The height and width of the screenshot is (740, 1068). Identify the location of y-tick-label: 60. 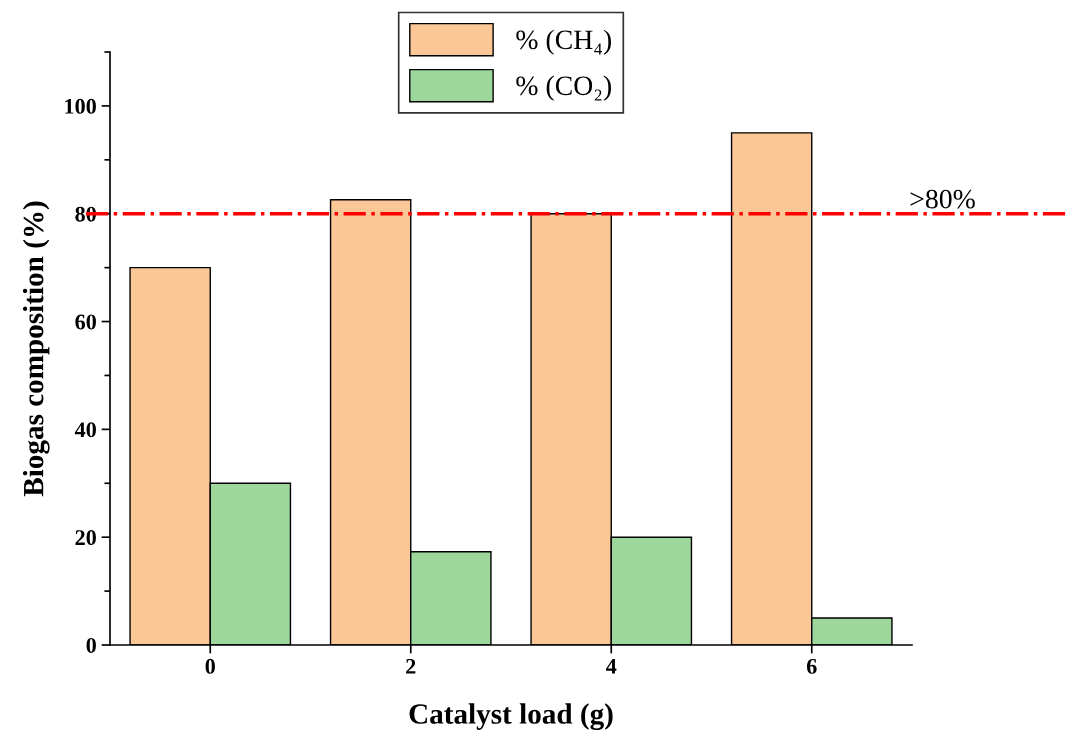
(85, 322).